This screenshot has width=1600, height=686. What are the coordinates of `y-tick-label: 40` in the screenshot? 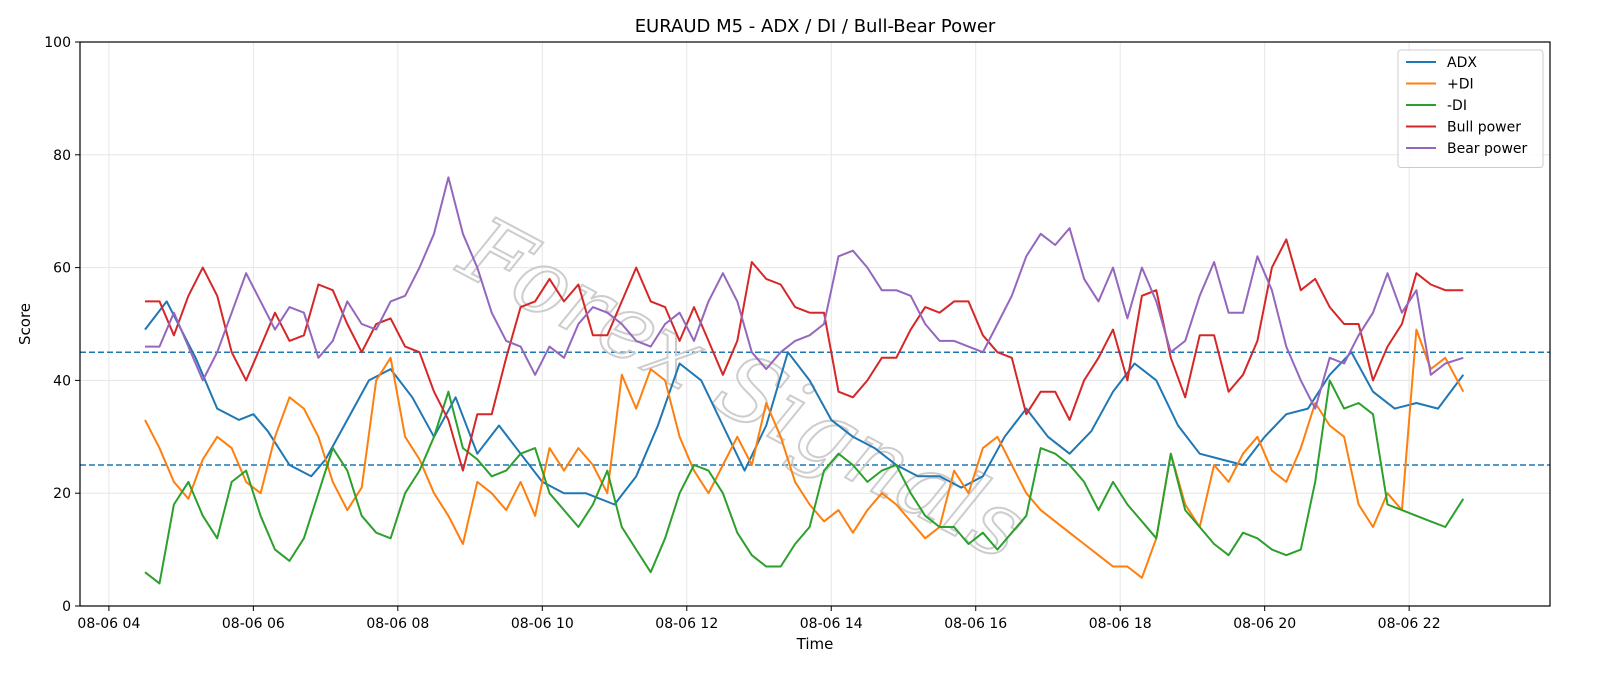 It's located at (62, 381).